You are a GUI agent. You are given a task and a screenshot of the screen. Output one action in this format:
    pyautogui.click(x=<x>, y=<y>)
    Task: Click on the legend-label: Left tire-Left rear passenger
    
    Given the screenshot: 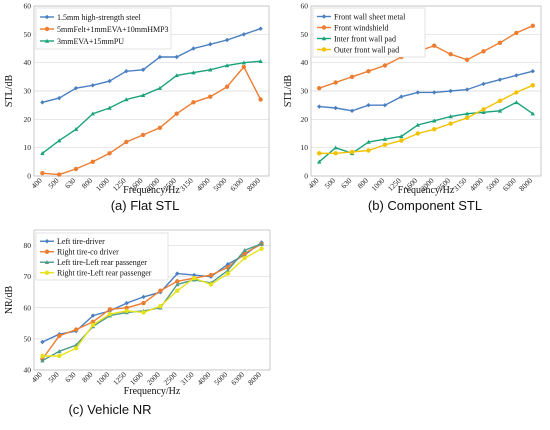 What is the action you would take?
    pyautogui.click(x=102, y=262)
    